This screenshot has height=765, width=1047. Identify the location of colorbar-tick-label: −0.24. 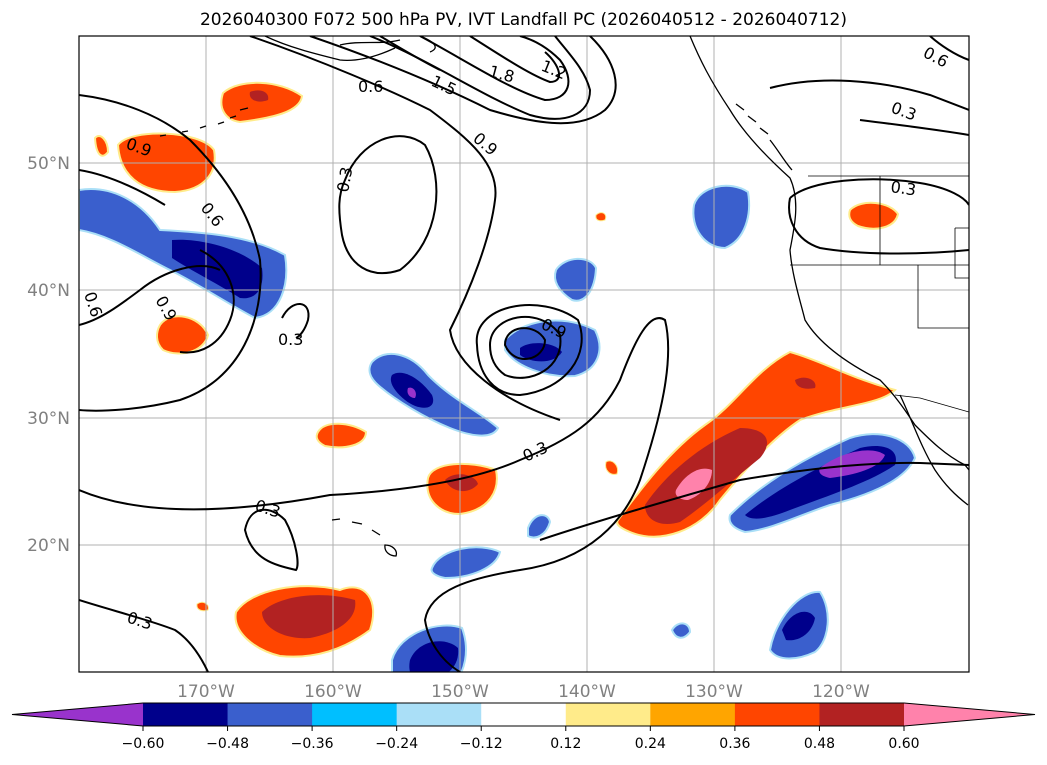
(396, 744).